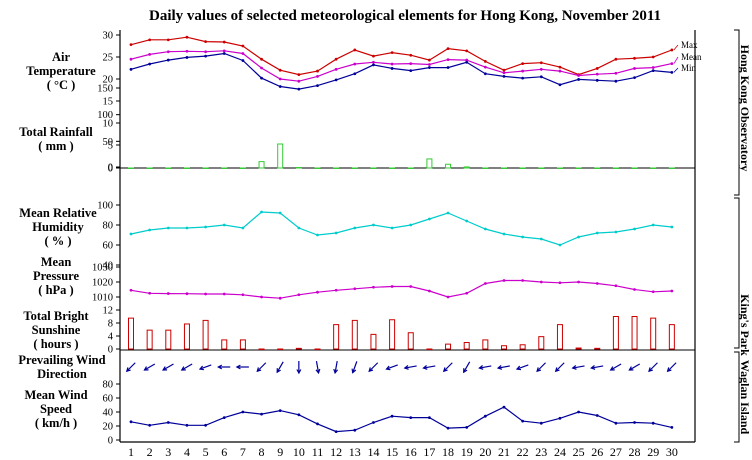 Image resolution: width=752 pixels, height=460 pixels. What do you see at coordinates (336, 452) in the screenshot?
I see `day-label: 12` at bounding box center [336, 452].